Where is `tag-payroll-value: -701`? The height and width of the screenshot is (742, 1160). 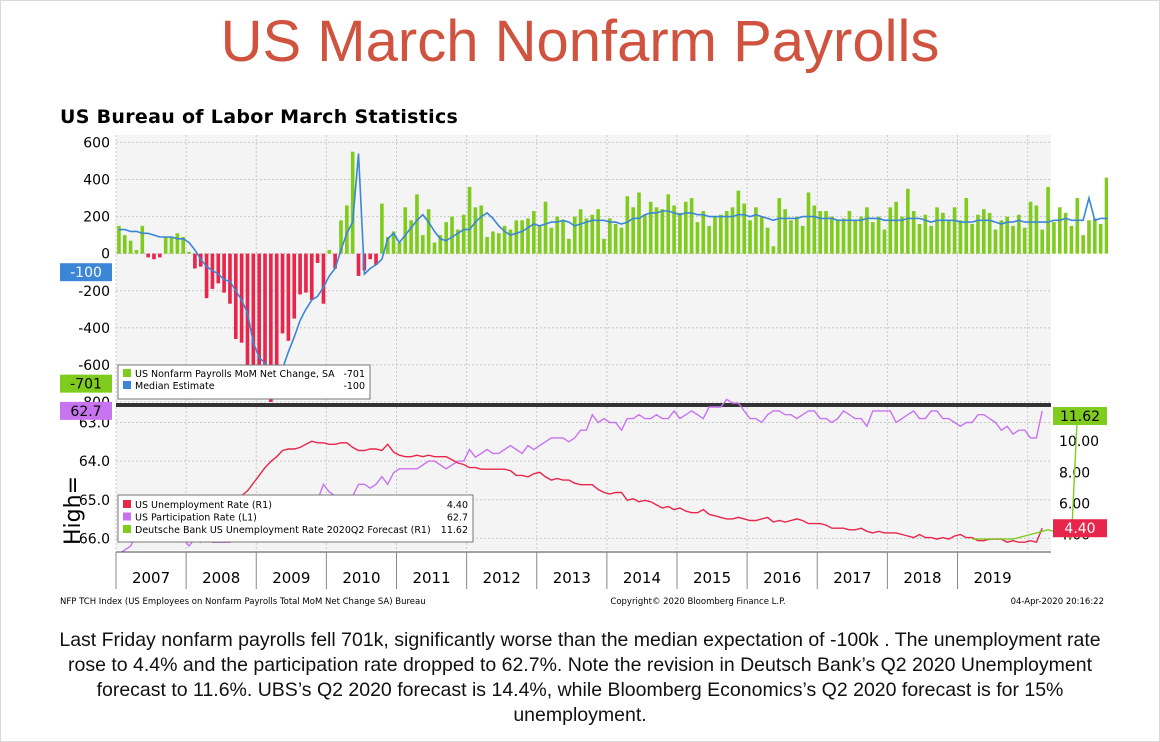 tag-payroll-value: -701 is located at coordinates (86, 385).